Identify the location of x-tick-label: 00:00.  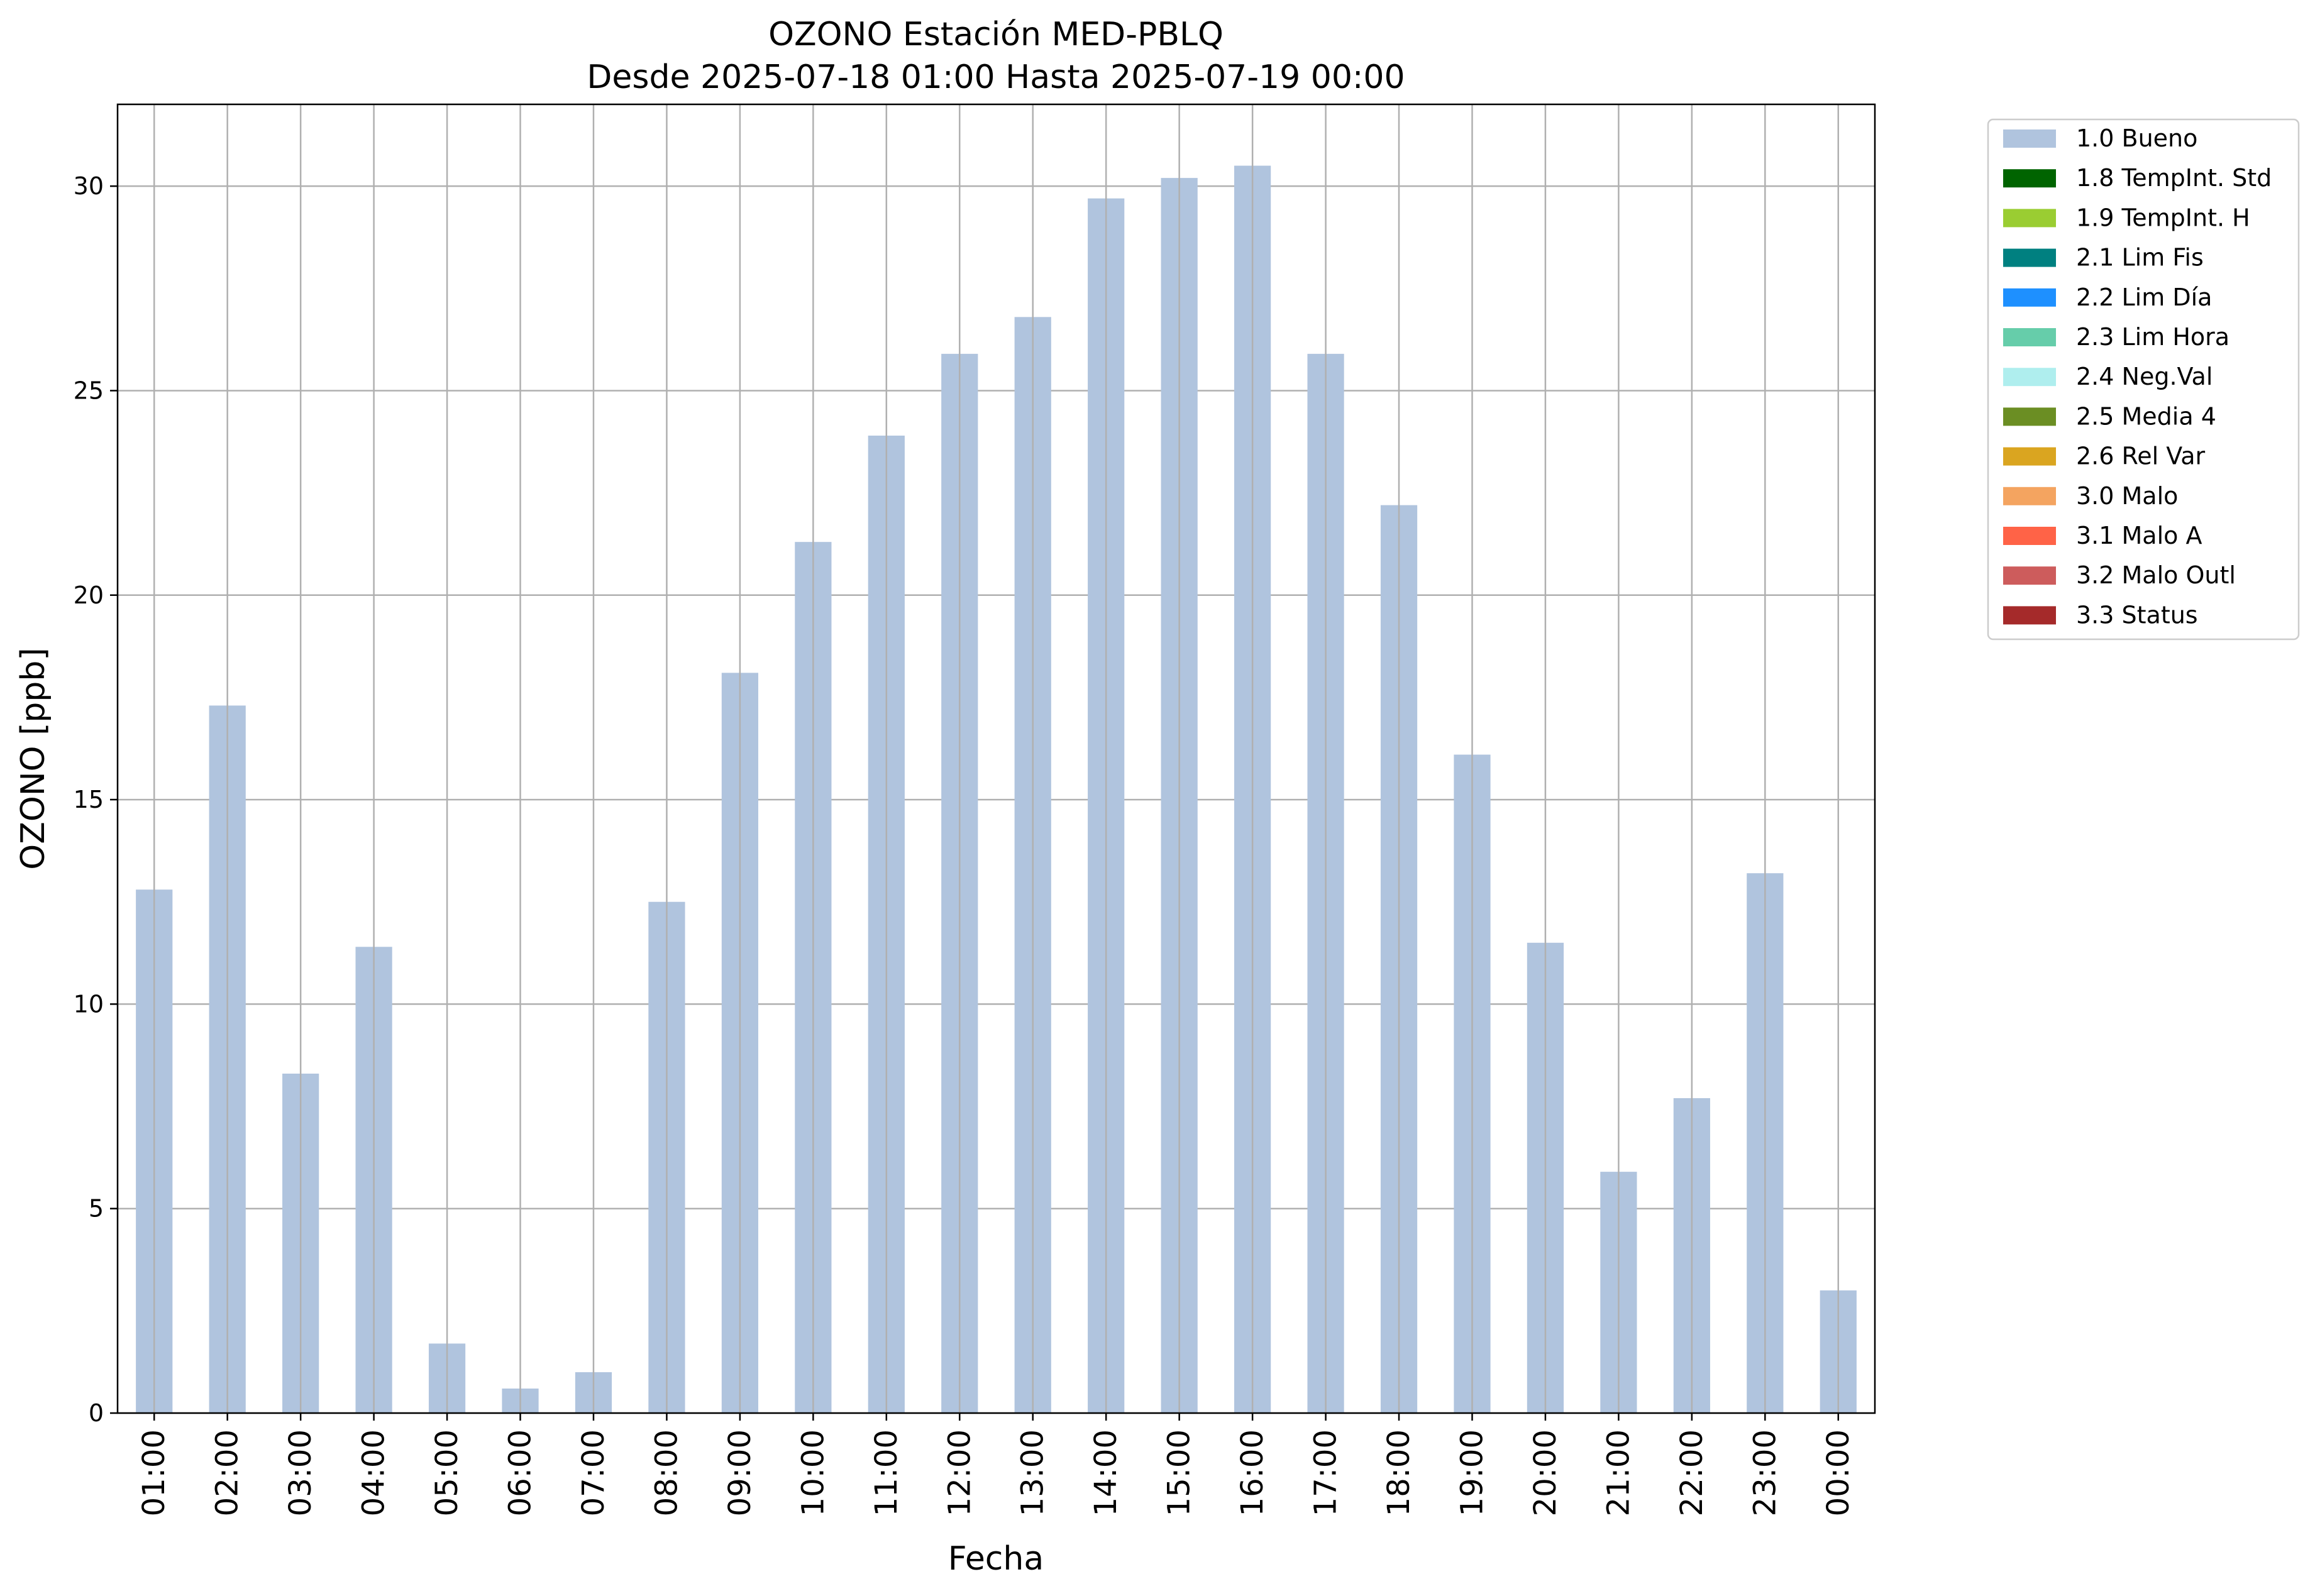
(1839, 1472).